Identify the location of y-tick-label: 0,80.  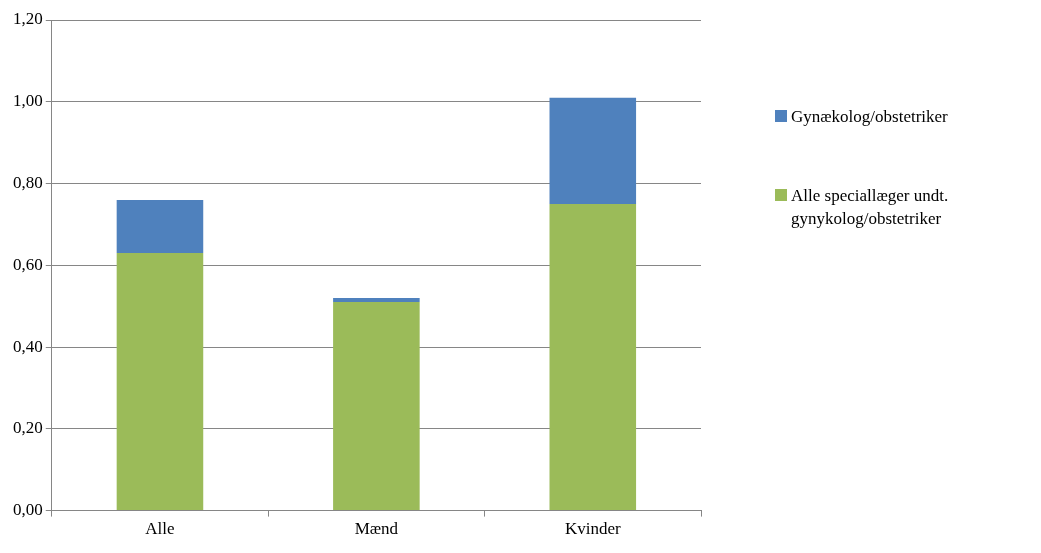
(28, 182).